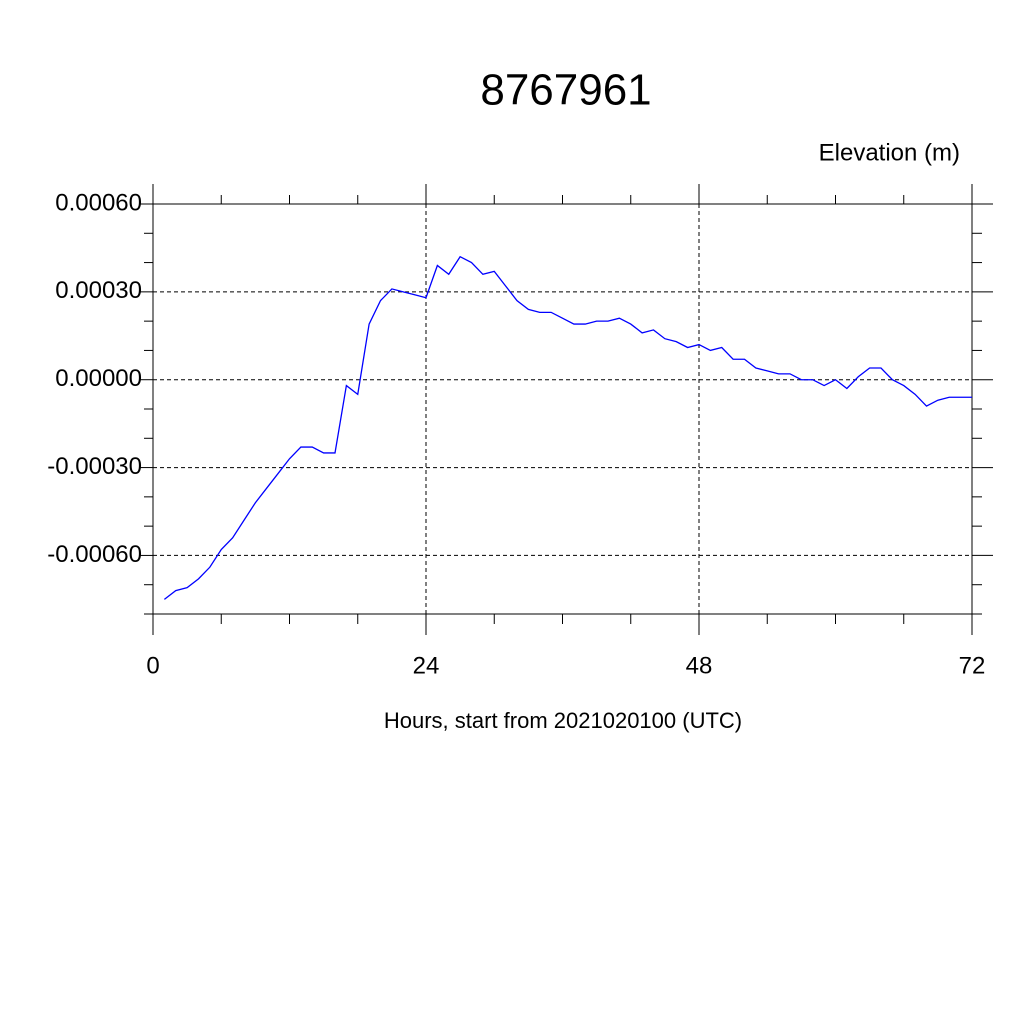 Image resolution: width=1024 pixels, height=1024 pixels. What do you see at coordinates (98, 290) in the screenshot?
I see `y-tick-label: 0.00030` at bounding box center [98, 290].